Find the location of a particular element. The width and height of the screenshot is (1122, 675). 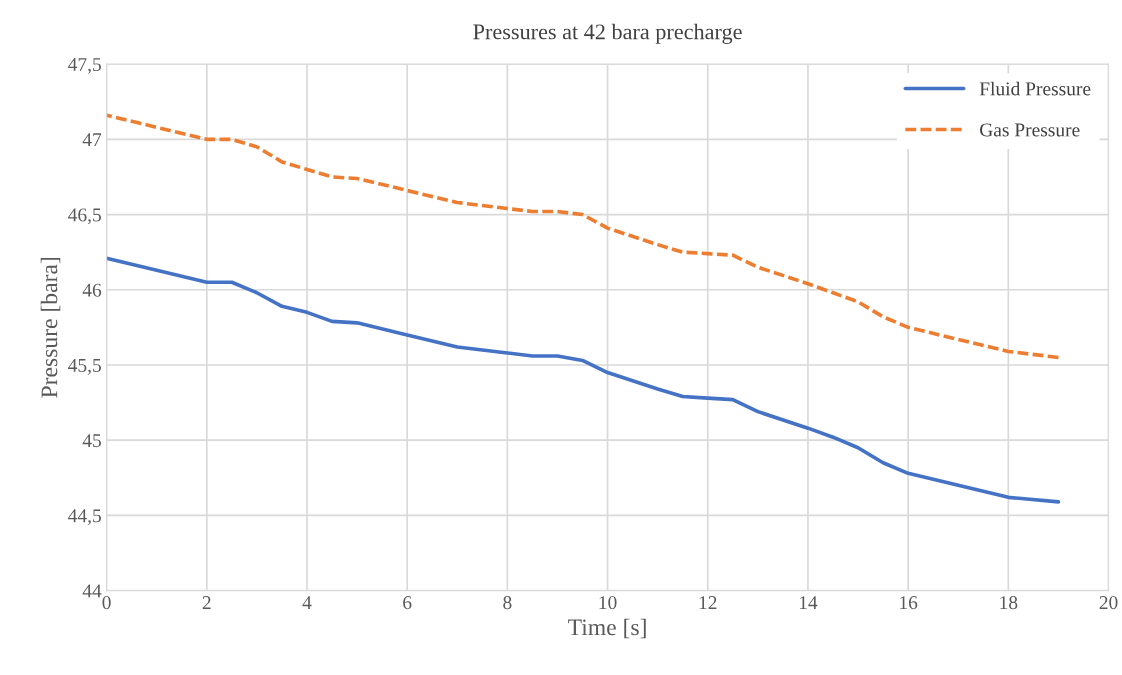

x-tick-label: 10 is located at coordinates (608, 603).